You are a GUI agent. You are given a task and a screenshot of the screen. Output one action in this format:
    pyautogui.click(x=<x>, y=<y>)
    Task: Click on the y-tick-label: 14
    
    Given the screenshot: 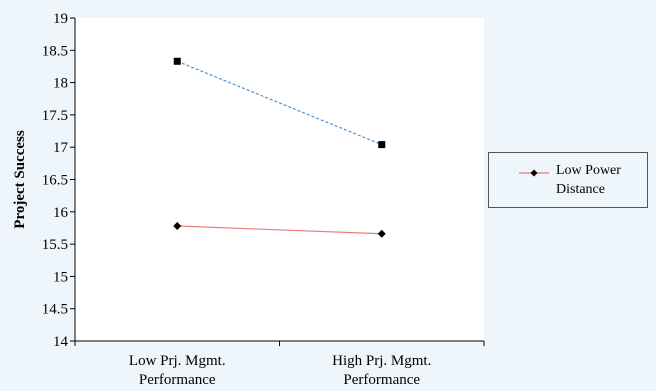 What is the action you would take?
    pyautogui.click(x=61, y=342)
    